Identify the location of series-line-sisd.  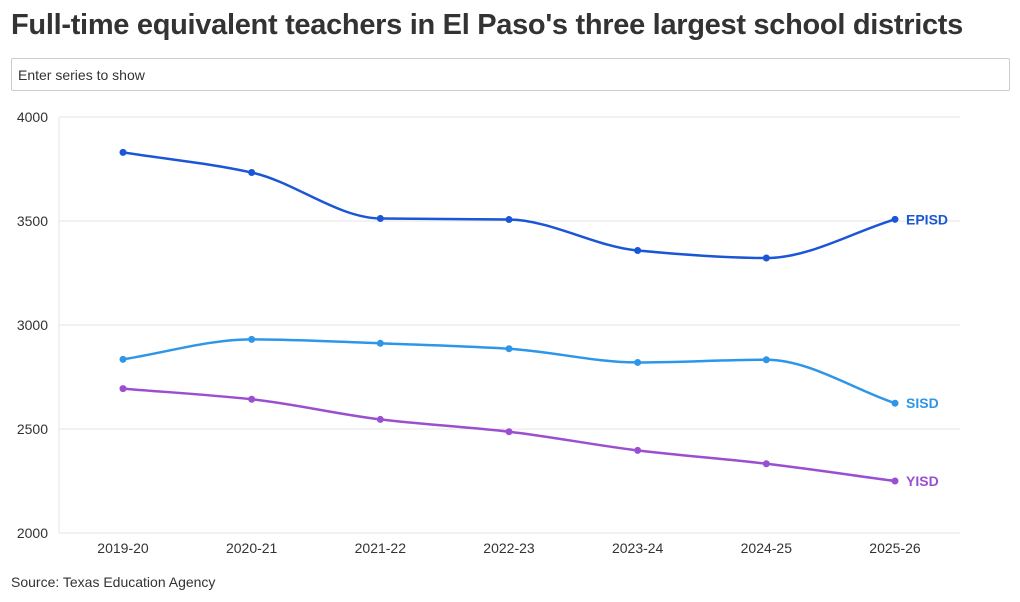
(509, 371).